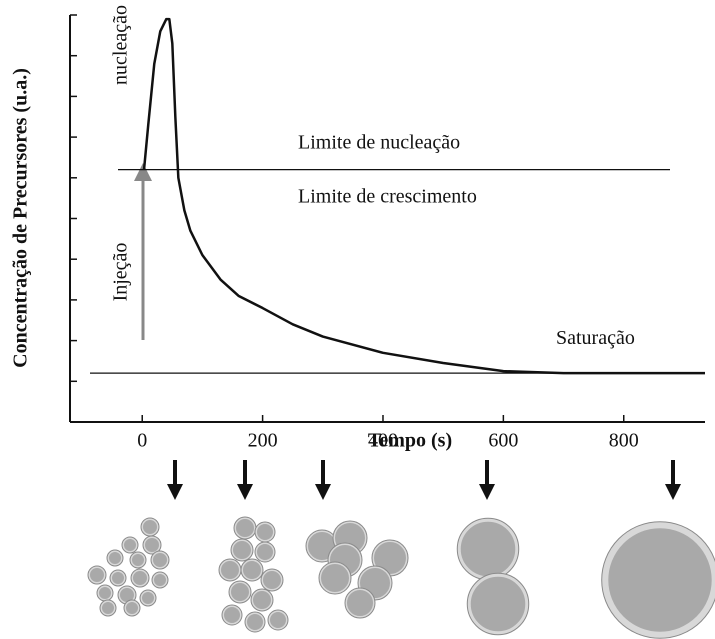 The height and width of the screenshot is (639, 715). I want to click on reference-label: Limite de nucleação, so click(379, 142).